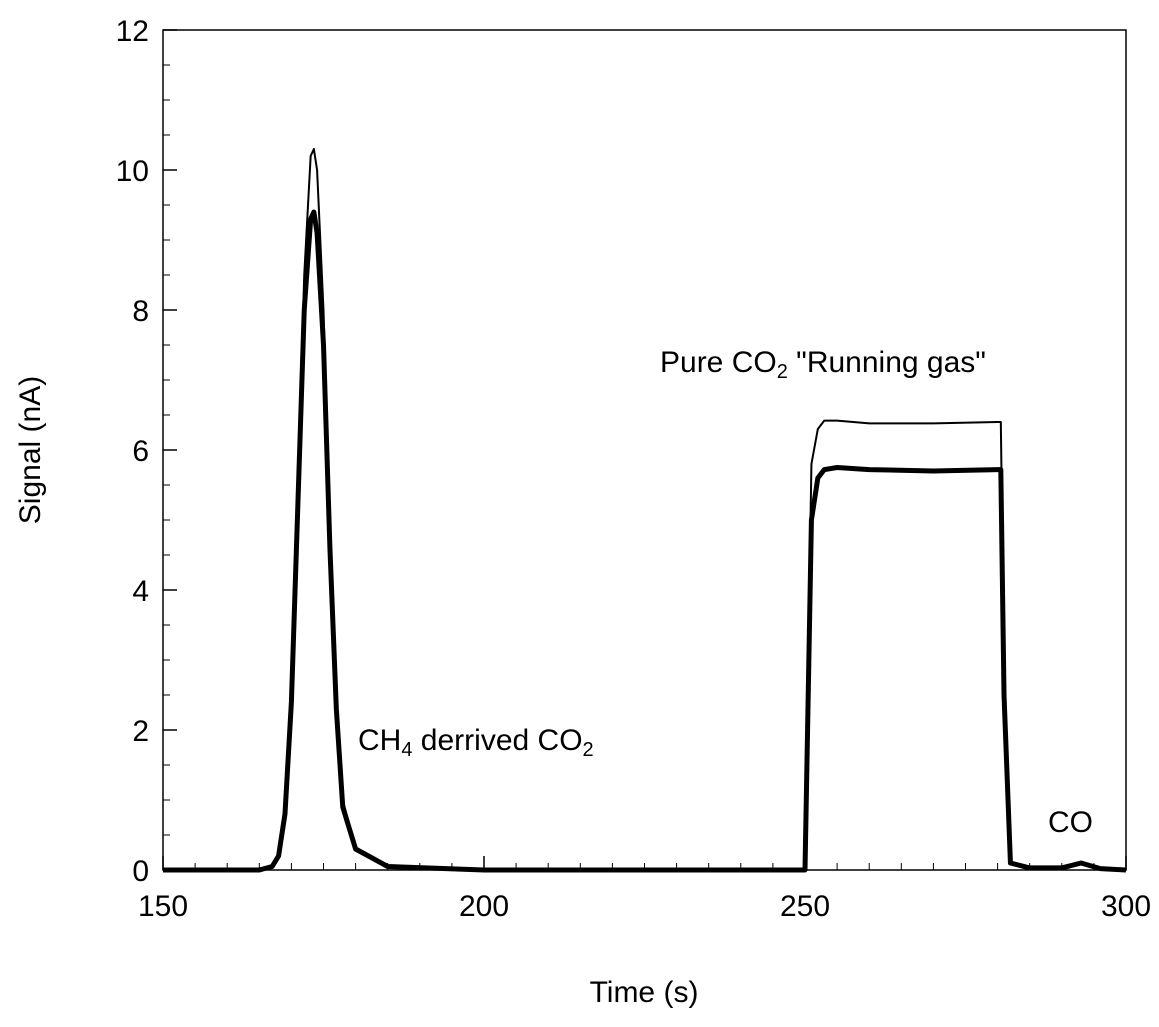 Image resolution: width=1159 pixels, height=1027 pixels. I want to click on y-tick-label: 2, so click(140, 731).